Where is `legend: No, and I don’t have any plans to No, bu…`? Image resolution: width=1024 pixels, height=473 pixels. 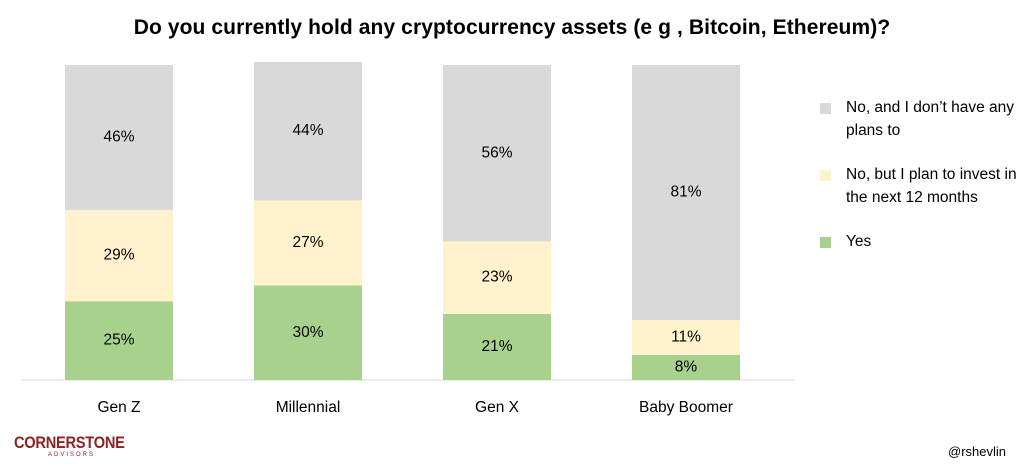 legend: No, and I don’t have any plans to No, bu… is located at coordinates (920, 185).